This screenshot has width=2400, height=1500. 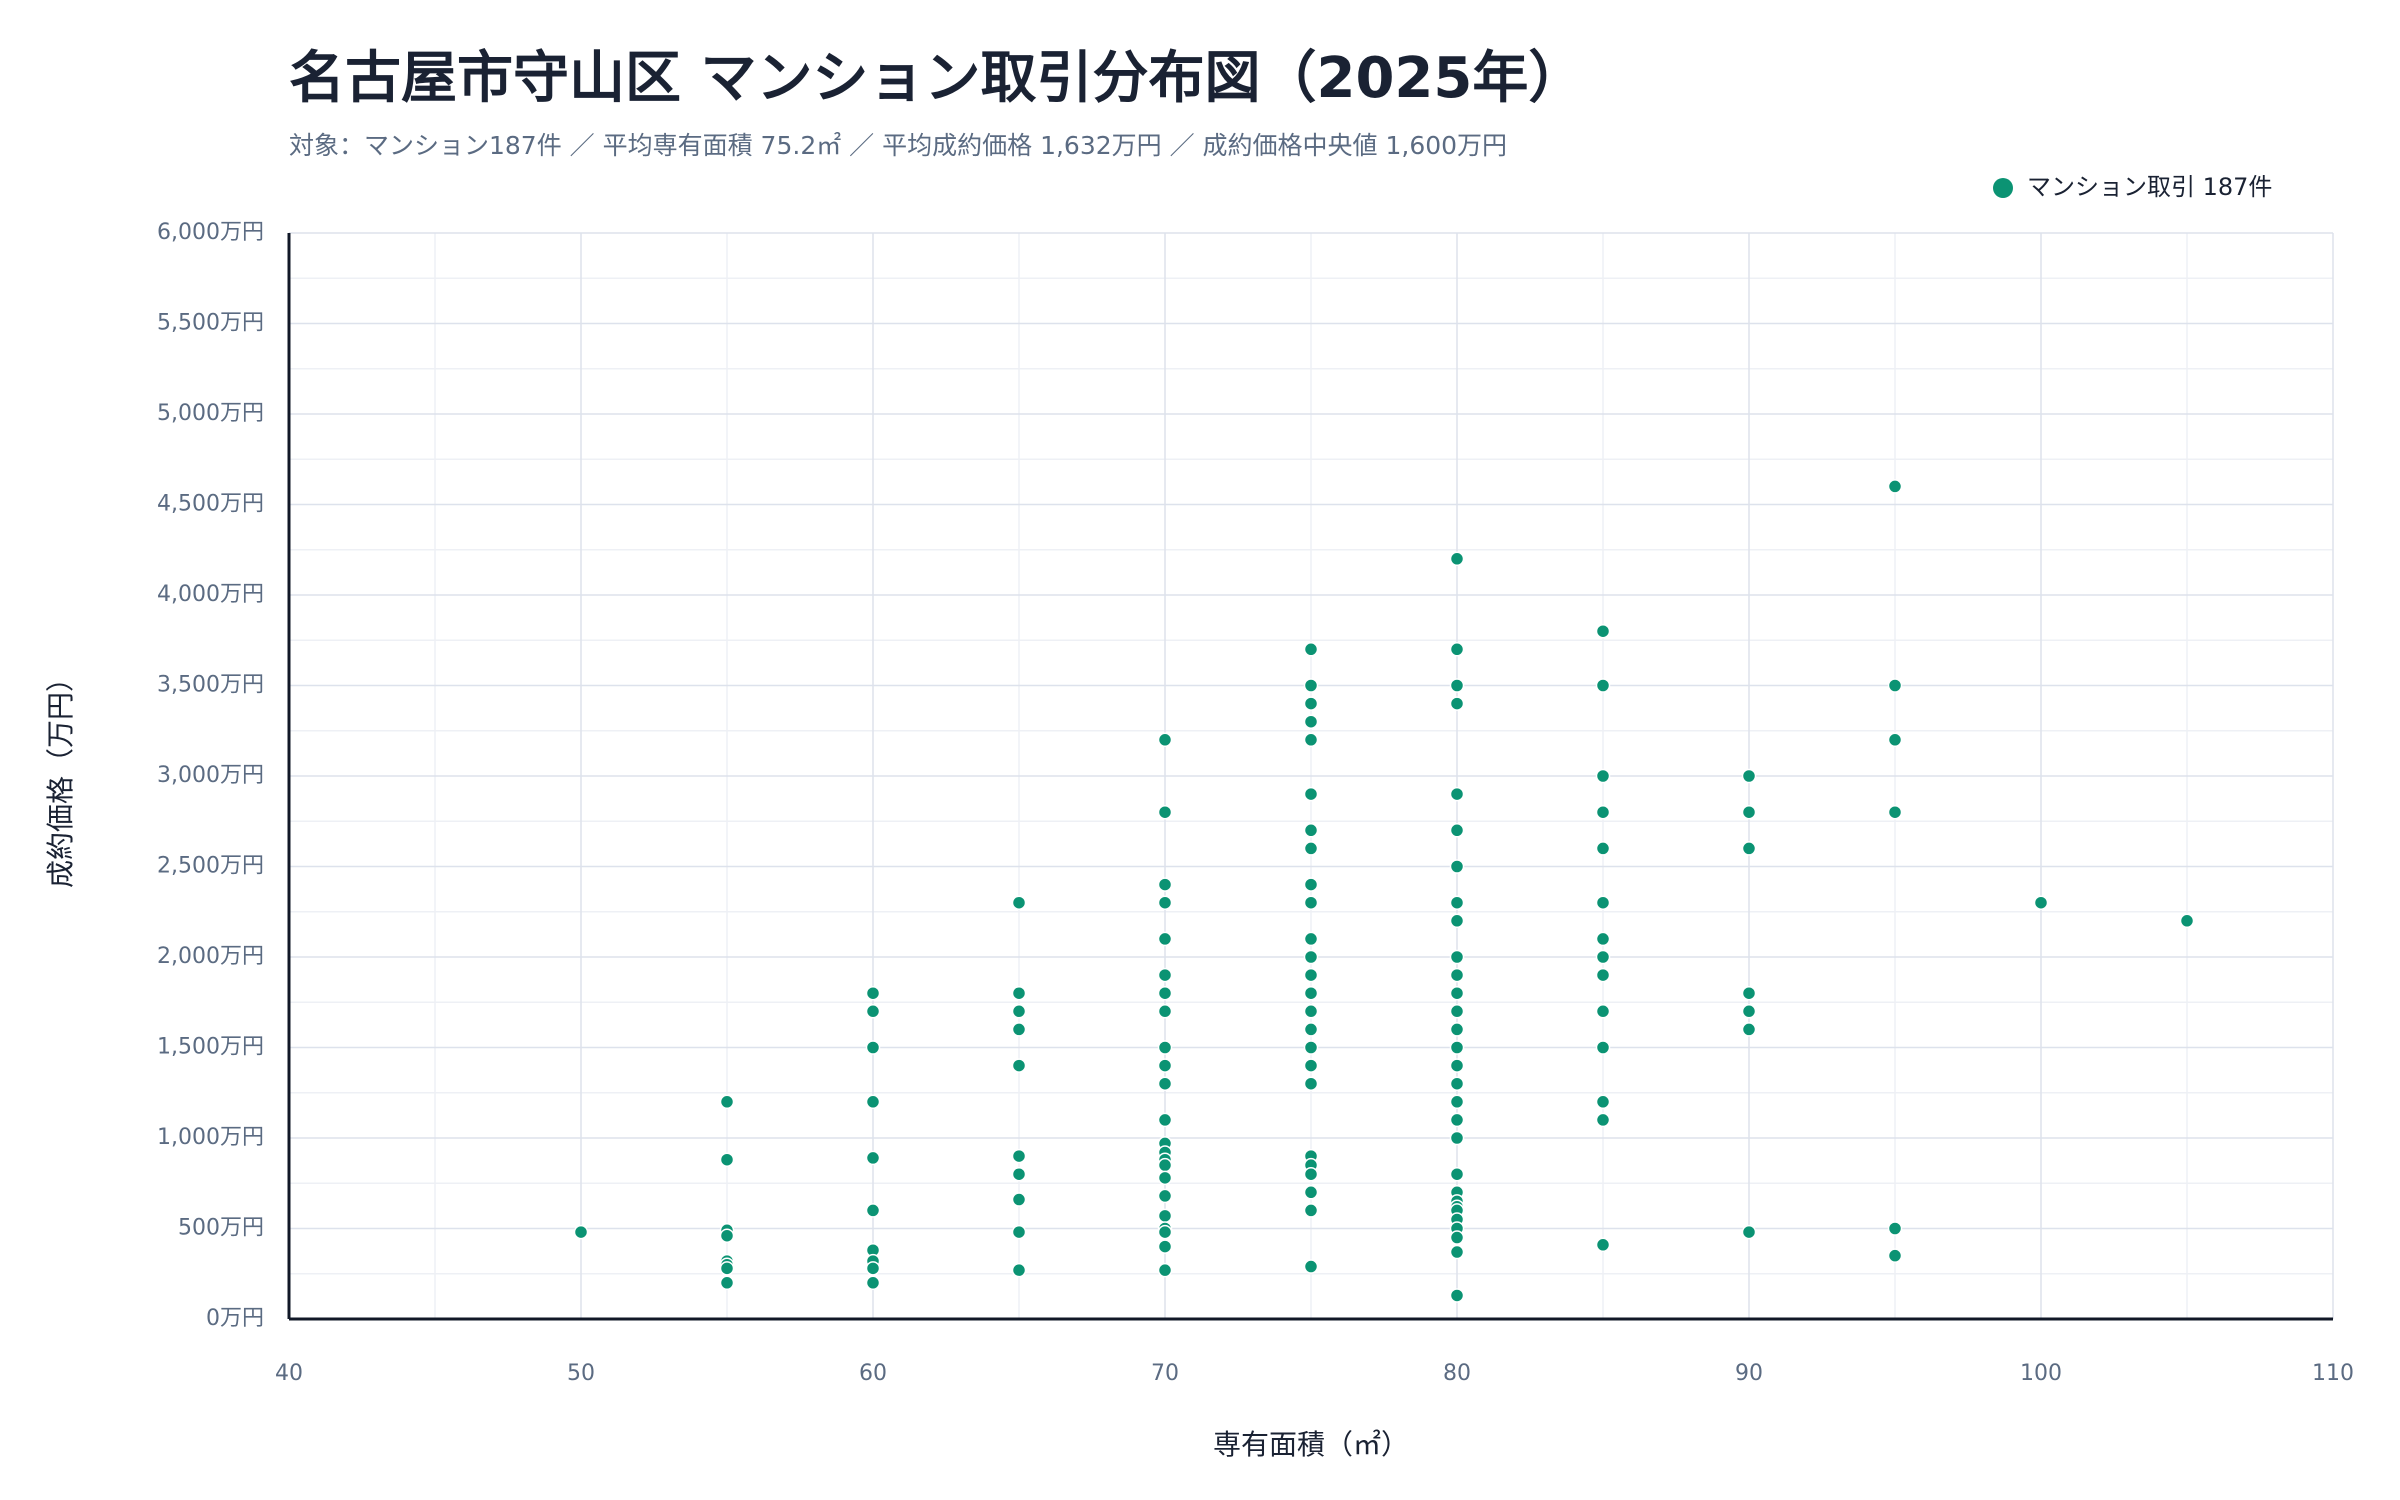 What do you see at coordinates (2333, 1373) in the screenshot?
I see `x-tick-label: 110` at bounding box center [2333, 1373].